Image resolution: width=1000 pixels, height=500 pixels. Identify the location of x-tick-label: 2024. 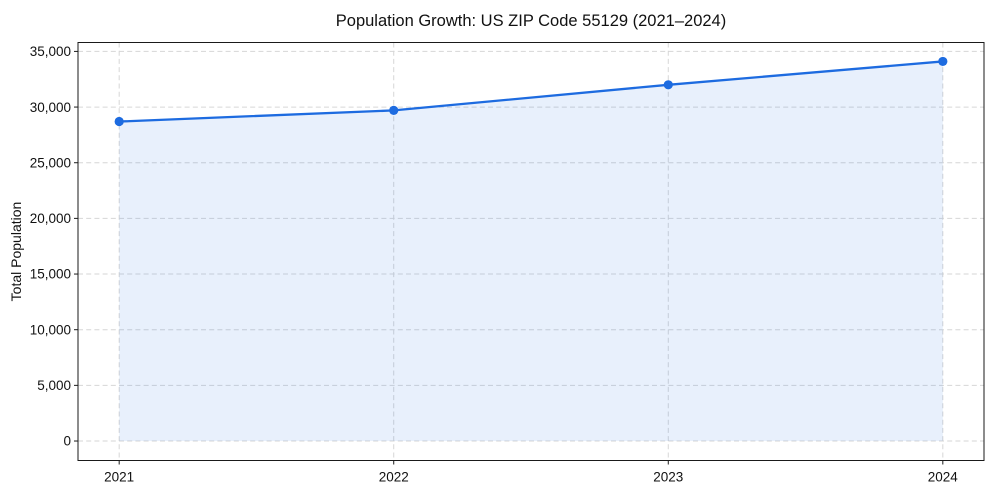
(943, 477).